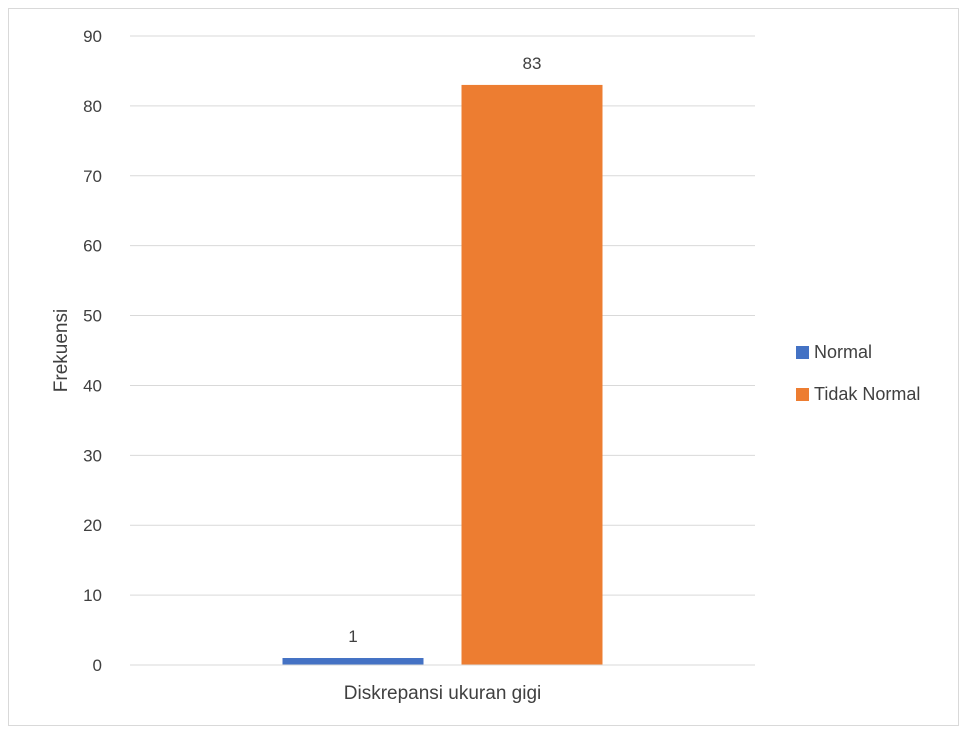 The height and width of the screenshot is (729, 961). What do you see at coordinates (867, 394) in the screenshot?
I see `legend-label: Tidak Normal` at bounding box center [867, 394].